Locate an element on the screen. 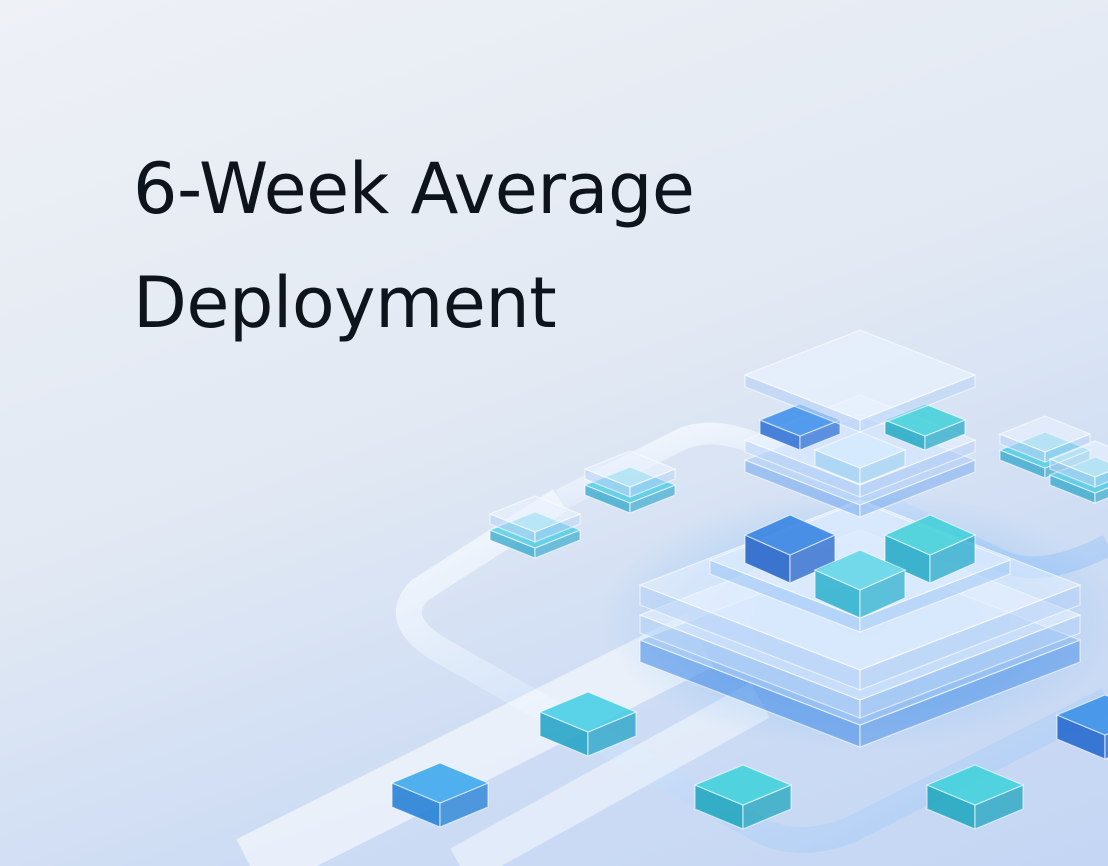 The width and height of the screenshot is (1108, 866). title-line: 6-Week Average is located at coordinates (414, 189).